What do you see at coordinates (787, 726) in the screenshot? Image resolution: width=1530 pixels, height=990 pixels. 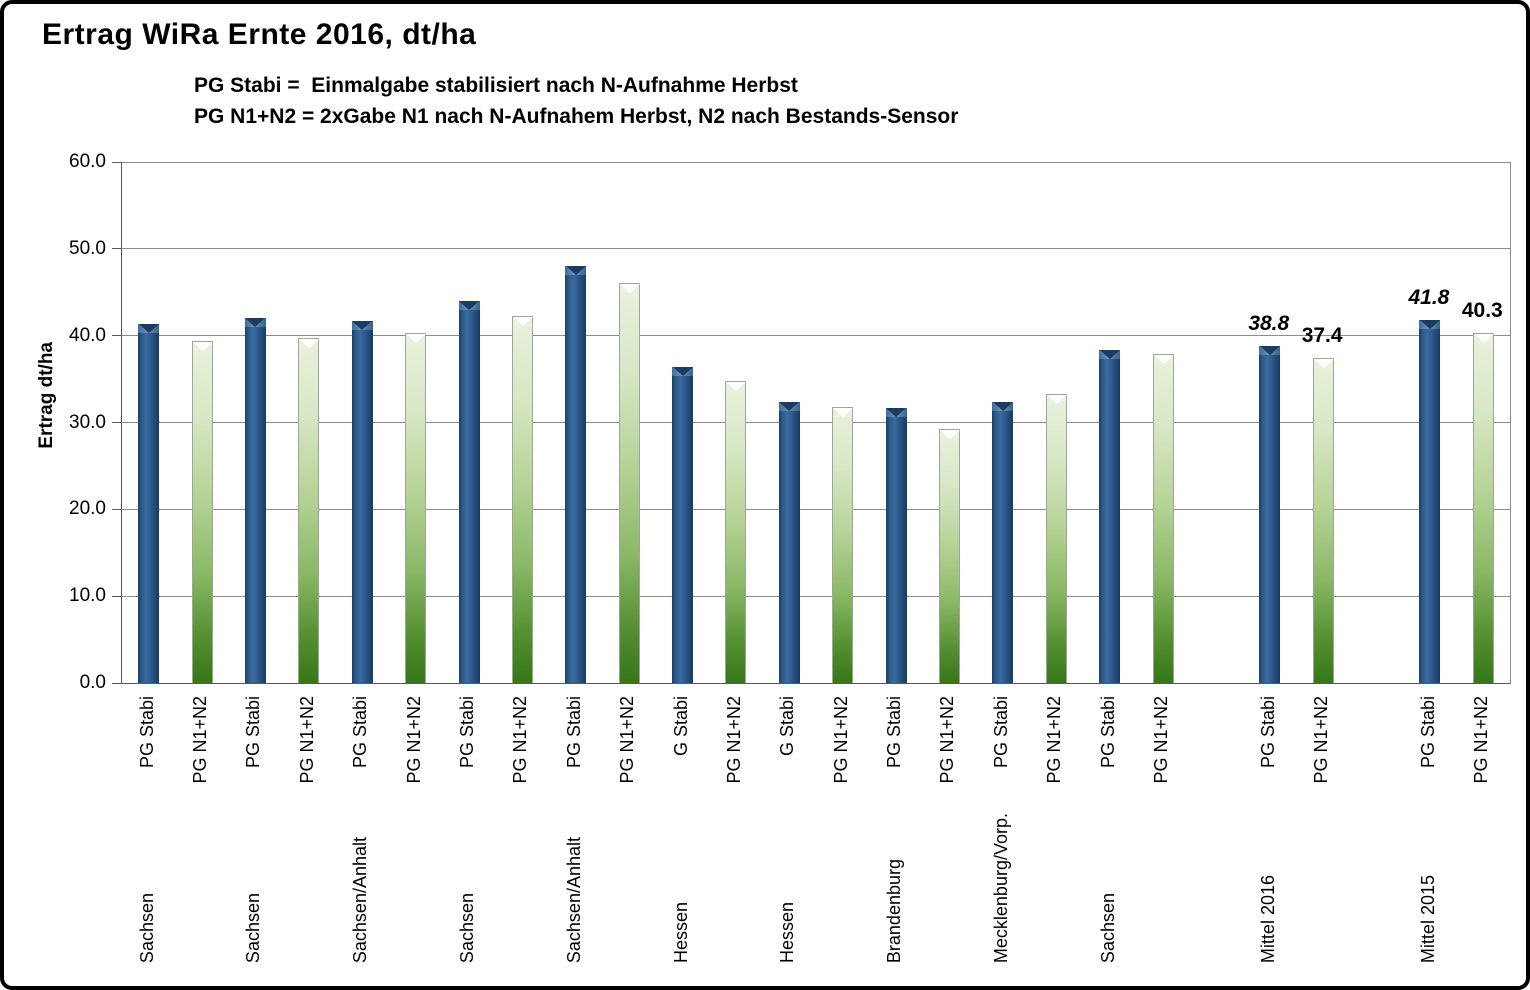 I see `x-axis-bar-label: G Stabi` at bounding box center [787, 726].